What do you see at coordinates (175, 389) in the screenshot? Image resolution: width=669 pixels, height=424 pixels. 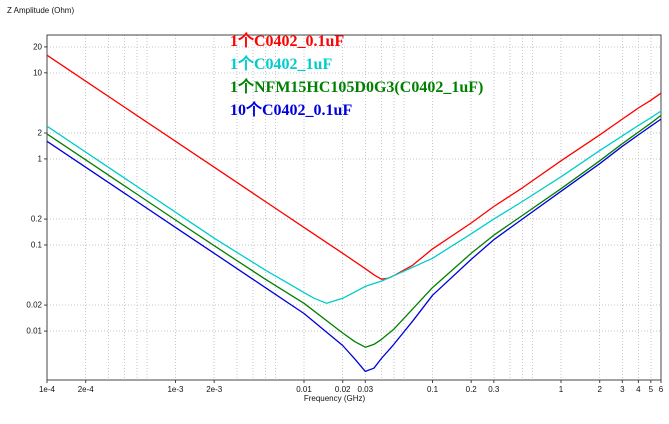 I see `svg-text: 1e-3` at bounding box center [175, 389].